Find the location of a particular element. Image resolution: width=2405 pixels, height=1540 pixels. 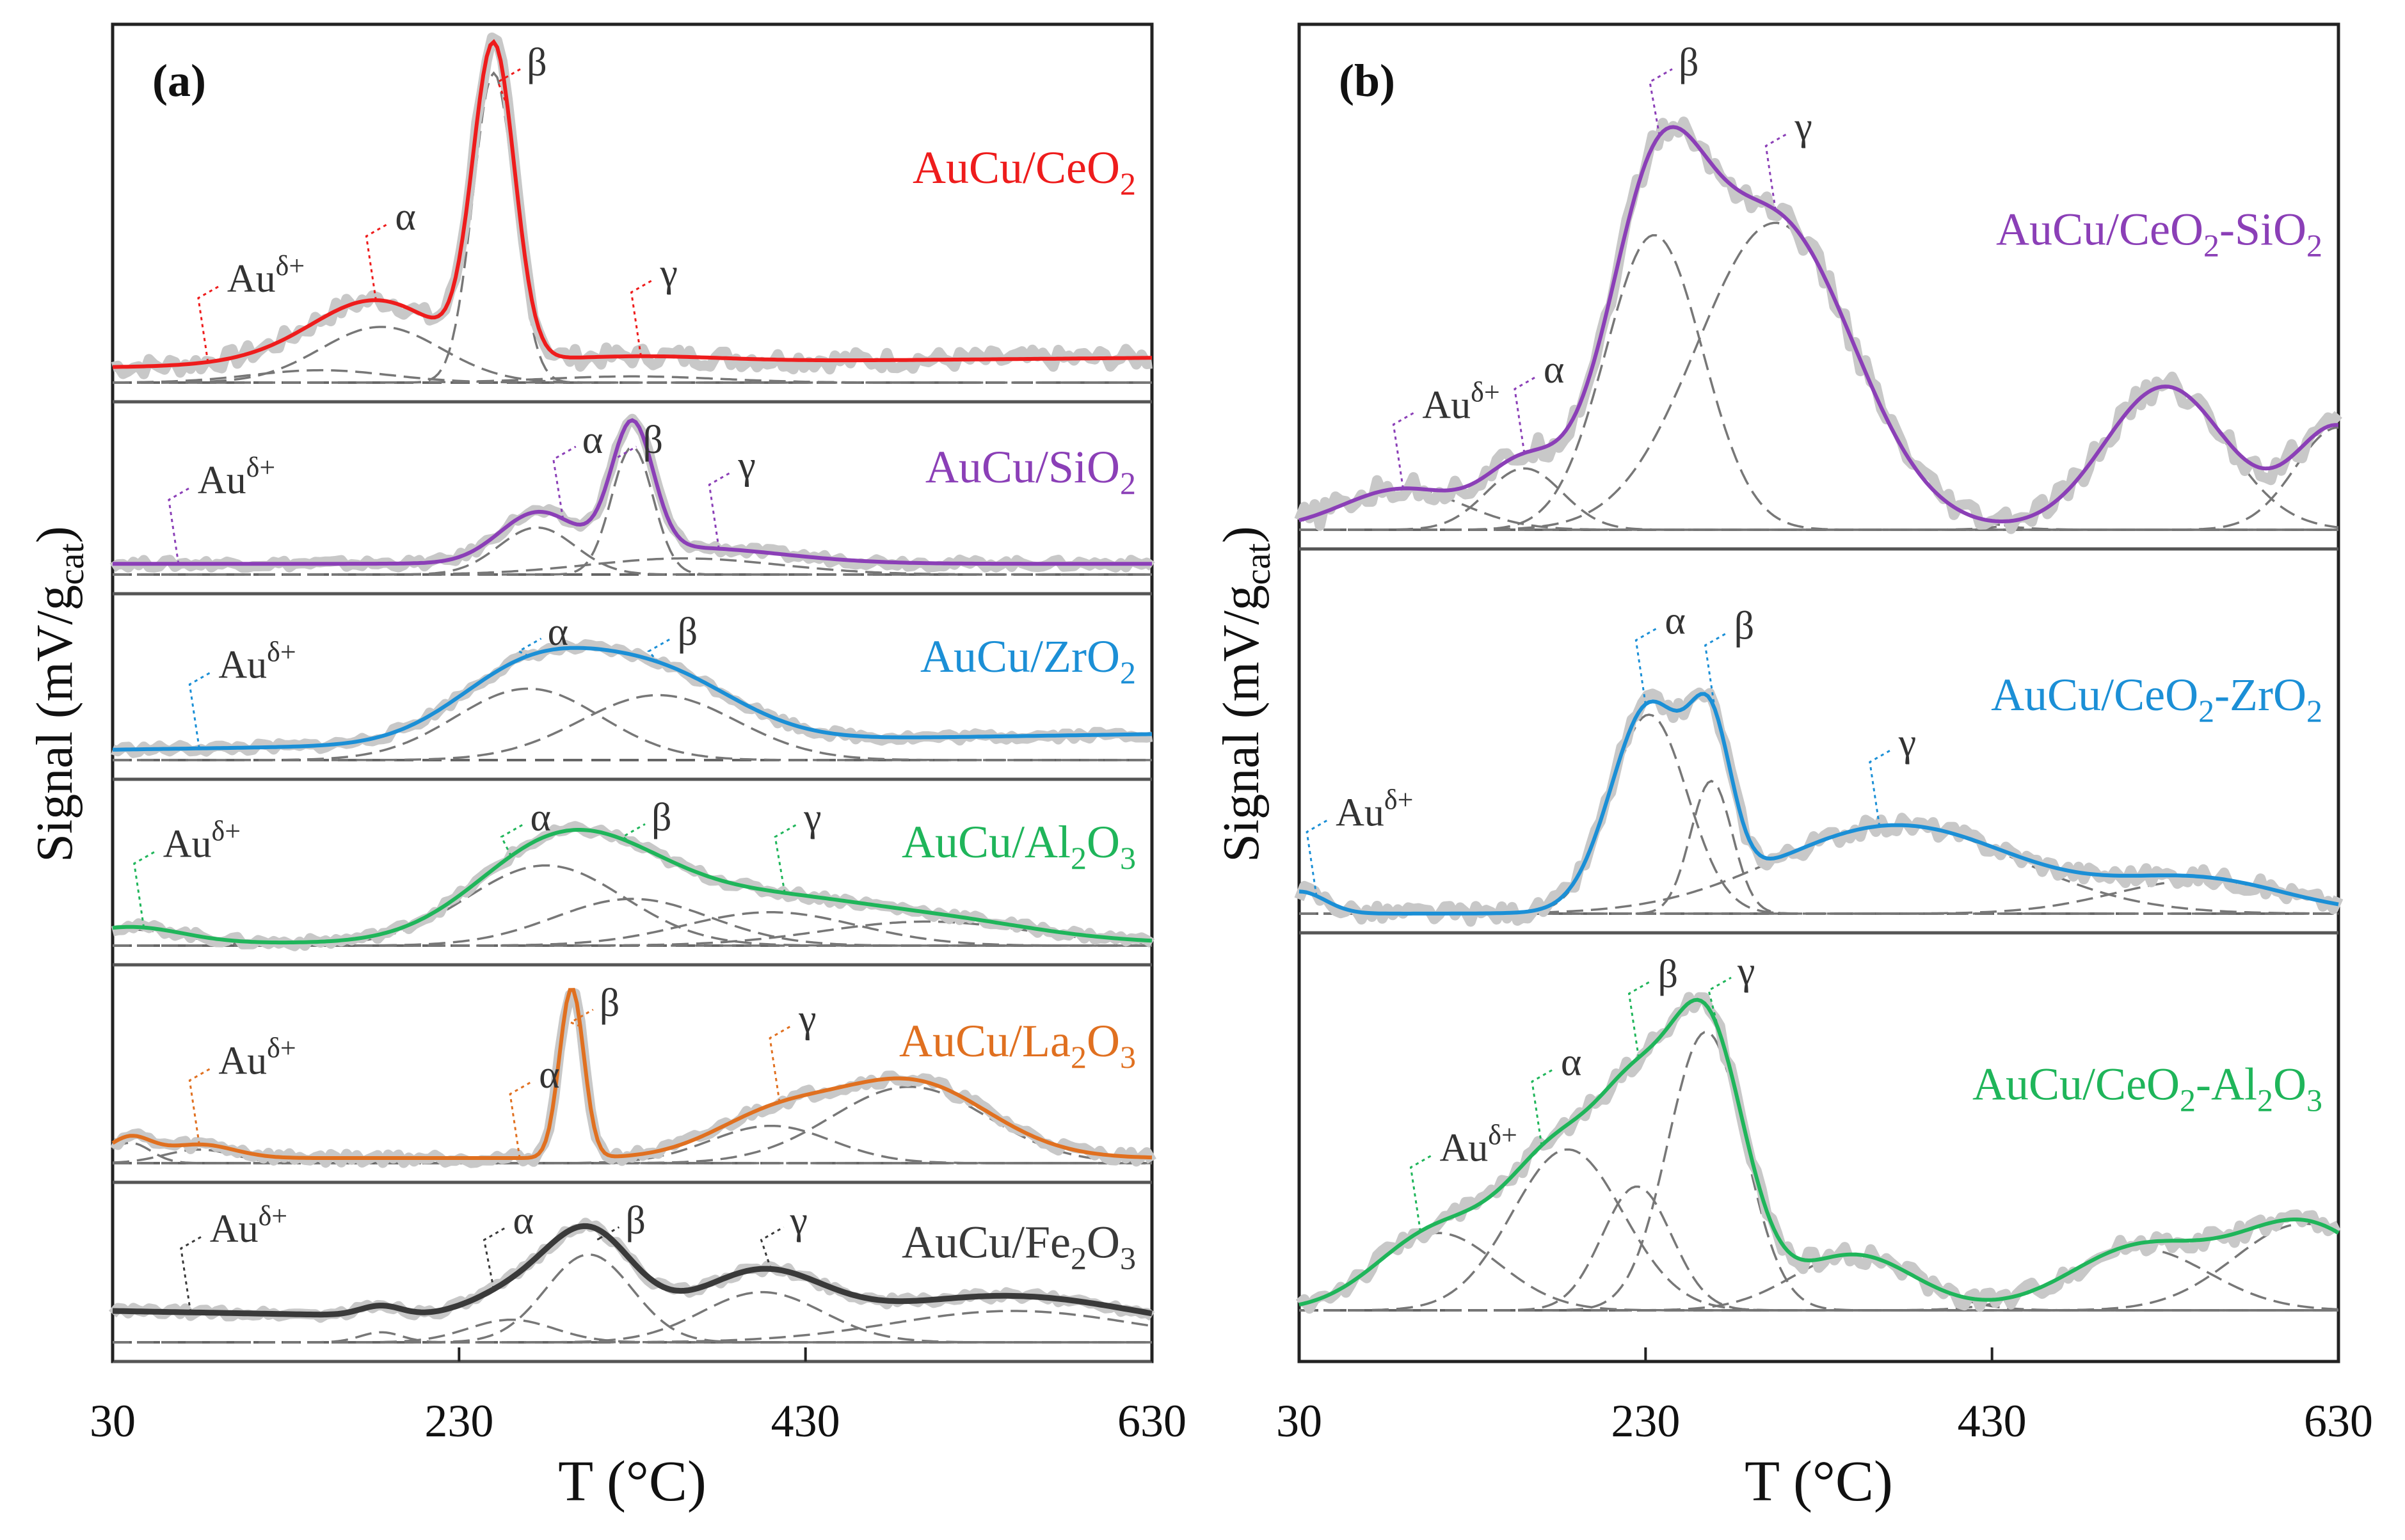

series-AuCu/La2O3: Auδ+ αβ γ AuCu/La2O3 is located at coordinates (633, 1082).